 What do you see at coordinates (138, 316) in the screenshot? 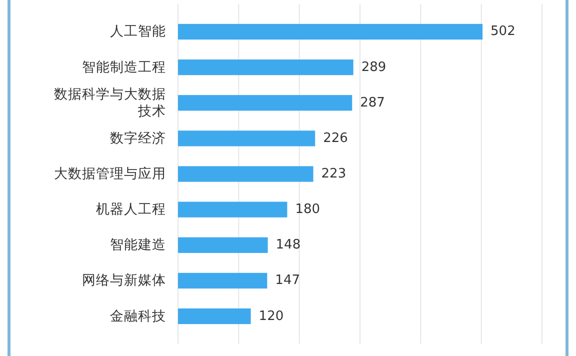
I see `y-tick-label: 金融科技` at bounding box center [138, 316].